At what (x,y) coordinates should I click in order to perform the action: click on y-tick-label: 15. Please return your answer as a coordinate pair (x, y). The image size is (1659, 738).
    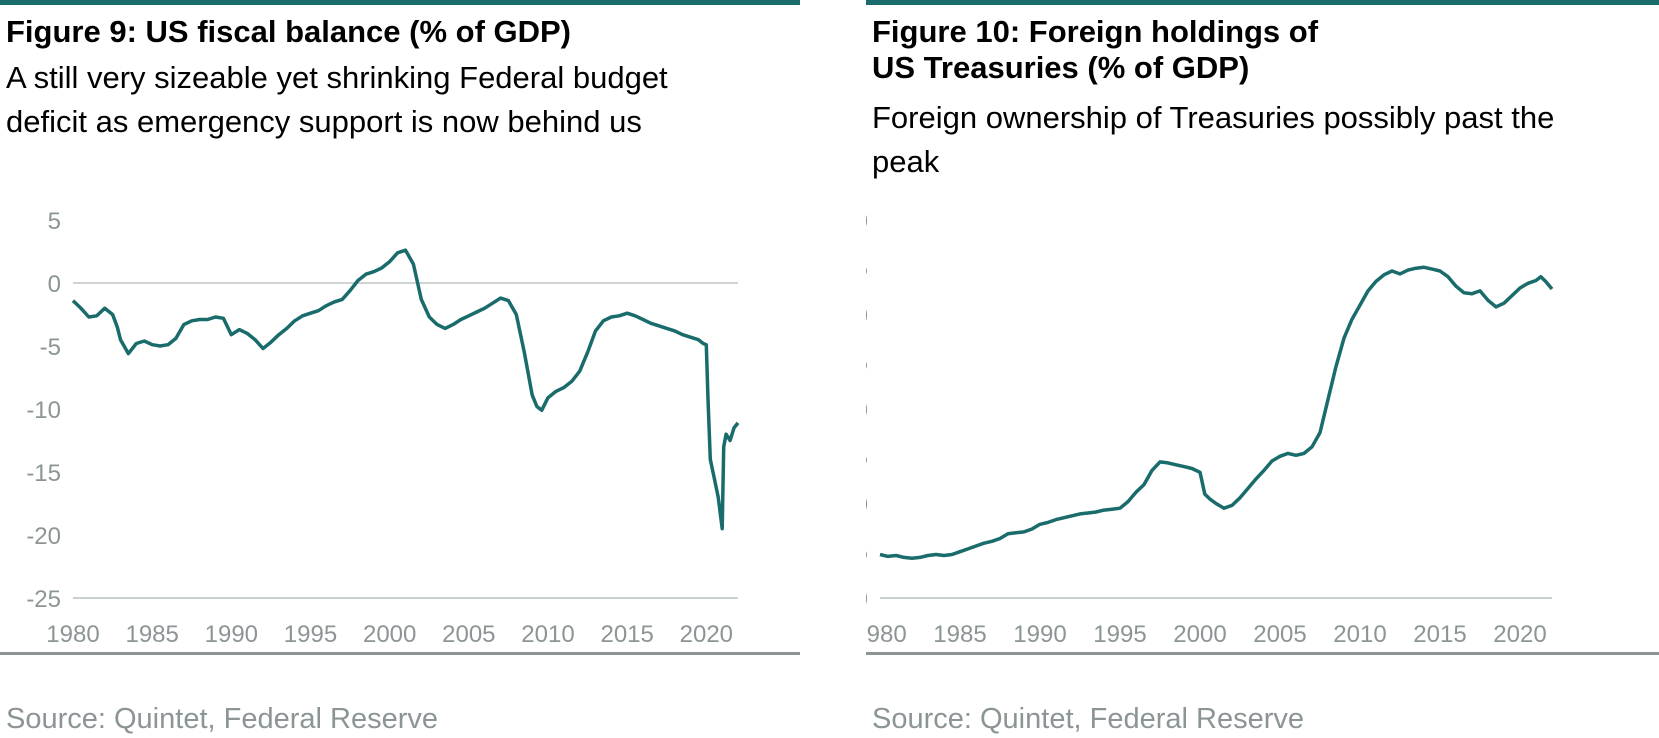
    Looking at the image, I should click on (867, 457).